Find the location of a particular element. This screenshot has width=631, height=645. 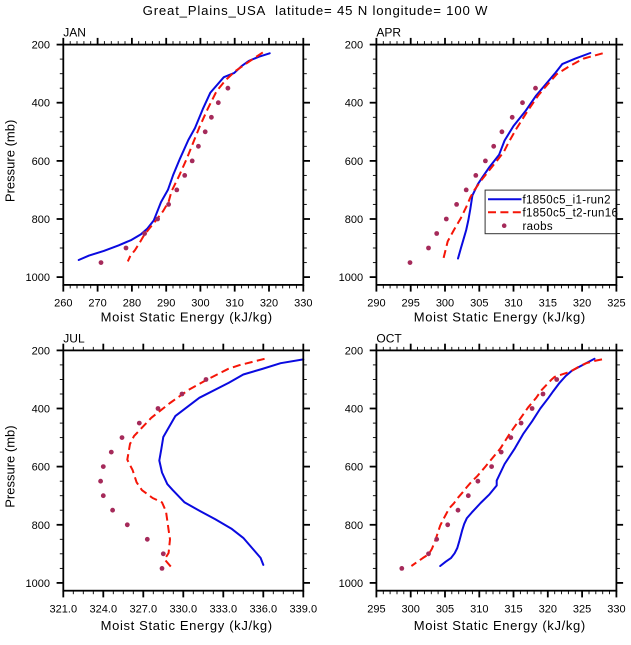

svg-text: 270 is located at coordinates (97, 304).